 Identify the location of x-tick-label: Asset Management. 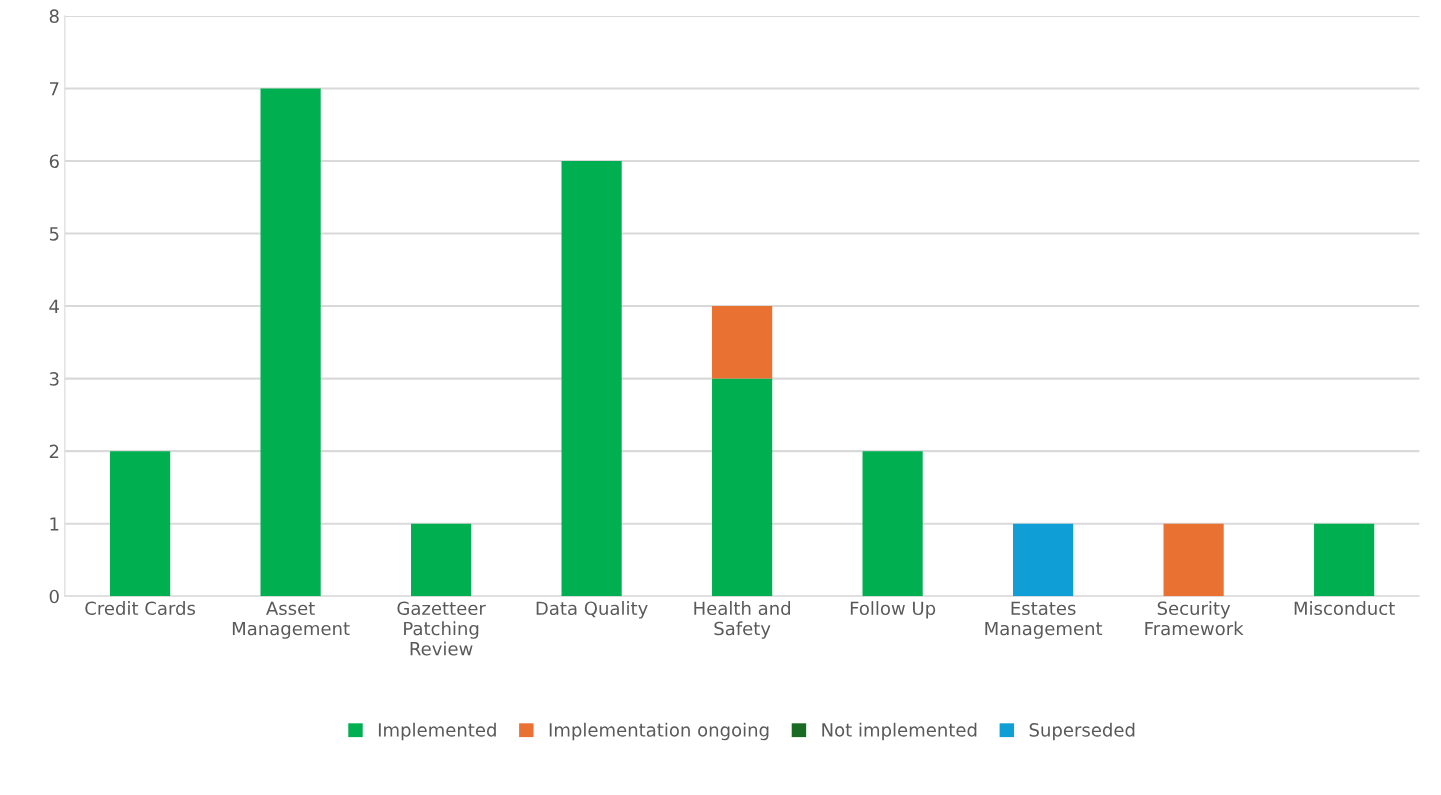
(291, 620).